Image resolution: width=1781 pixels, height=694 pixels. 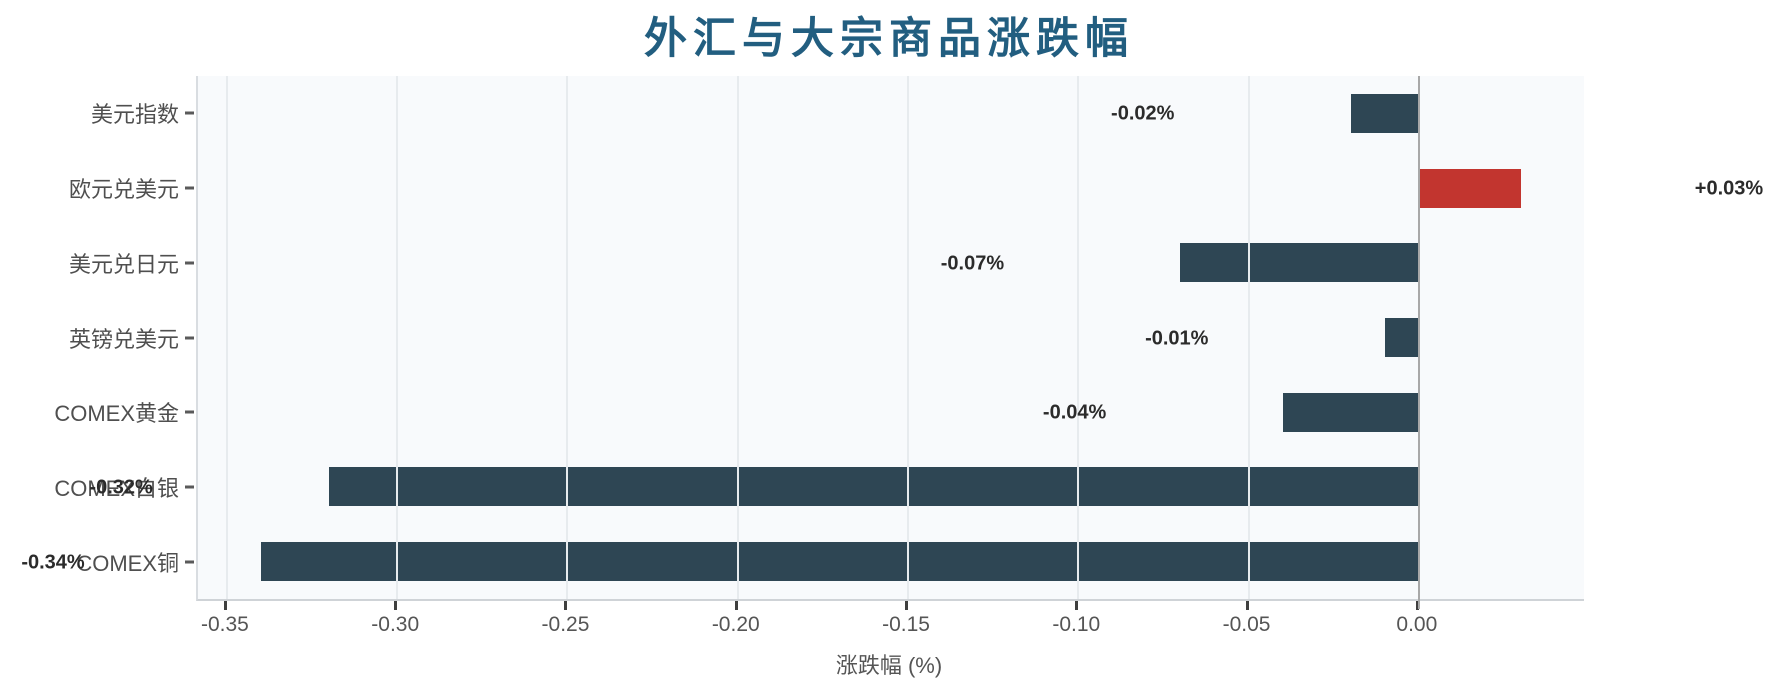 I want to click on x-tick-label: -0.25, so click(x=565, y=624).